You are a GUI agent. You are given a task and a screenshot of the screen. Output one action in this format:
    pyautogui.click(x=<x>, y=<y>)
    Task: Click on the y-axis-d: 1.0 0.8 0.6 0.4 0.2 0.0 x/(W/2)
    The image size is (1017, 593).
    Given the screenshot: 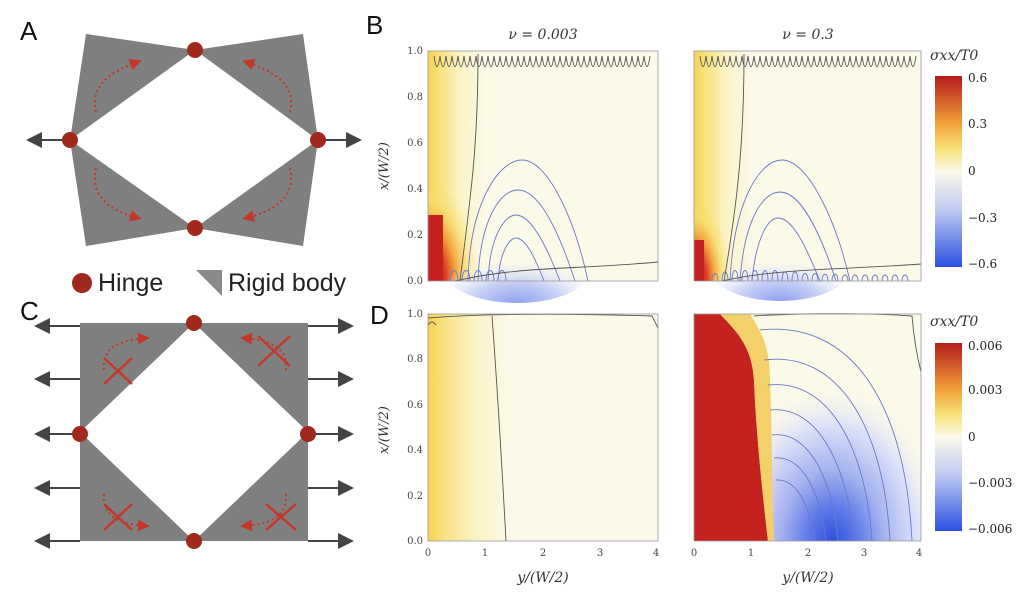 What is the action you would take?
    pyautogui.click(x=400, y=428)
    